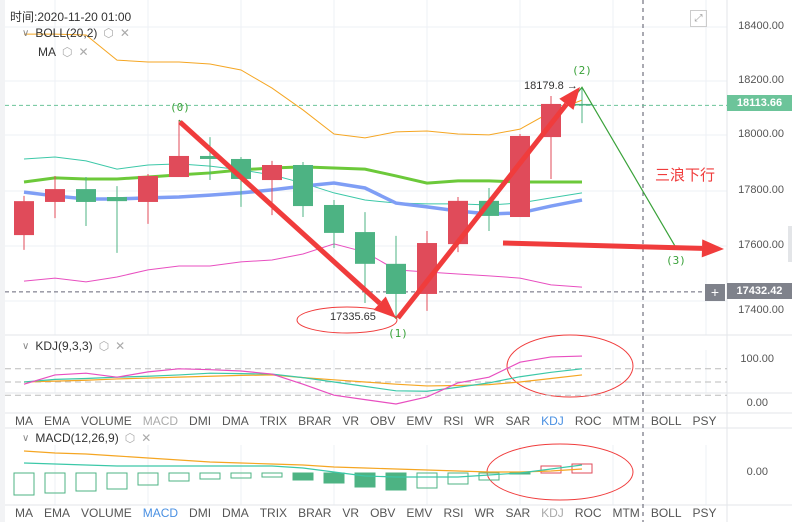 The image size is (792, 522). I want to click on wave-label-0: (0), so click(180, 107).